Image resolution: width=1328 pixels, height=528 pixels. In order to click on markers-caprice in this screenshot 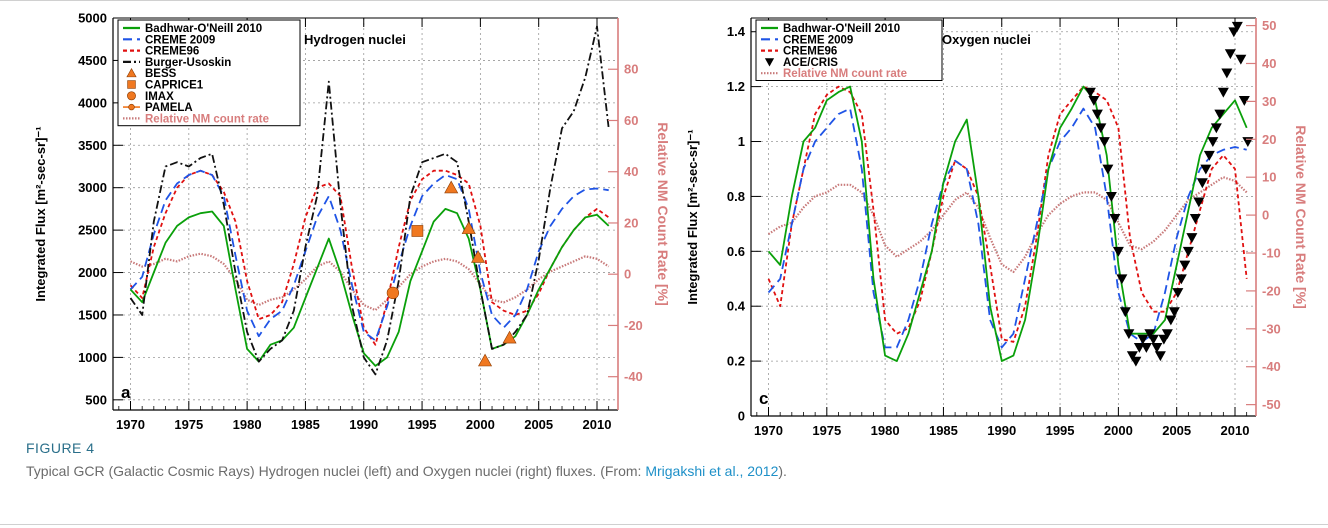, I will do `click(417, 231)`.